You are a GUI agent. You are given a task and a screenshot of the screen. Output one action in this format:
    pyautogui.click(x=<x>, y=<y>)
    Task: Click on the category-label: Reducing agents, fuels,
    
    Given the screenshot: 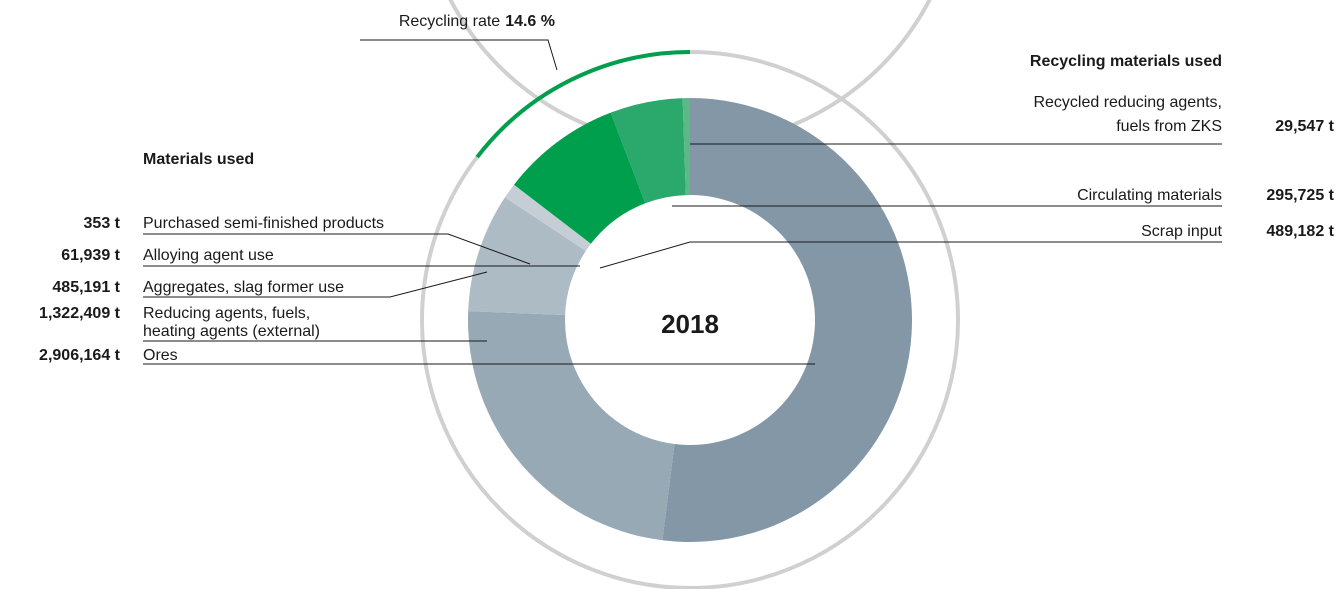 What is the action you would take?
    pyautogui.click(x=226, y=313)
    